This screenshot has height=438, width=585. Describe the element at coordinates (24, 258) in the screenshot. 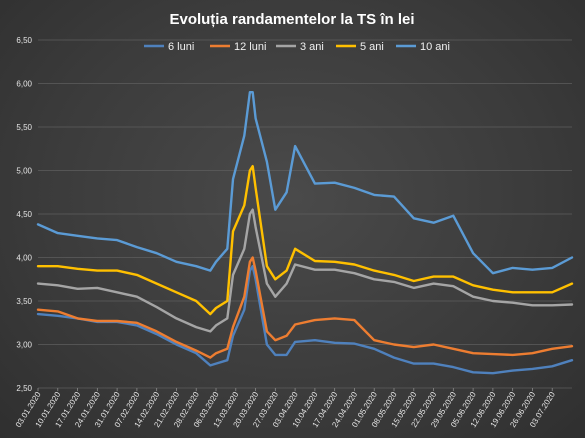

I see `y-tick-label: 4,00` at that location.